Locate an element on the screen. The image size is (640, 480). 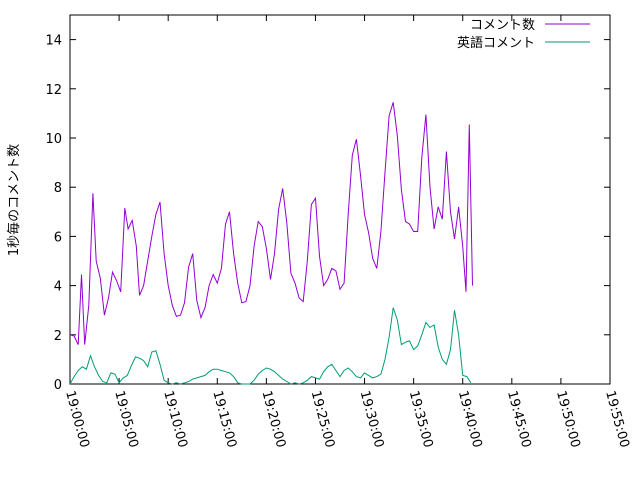
x-tick-label: 19:35:00 is located at coordinates (421, 419).